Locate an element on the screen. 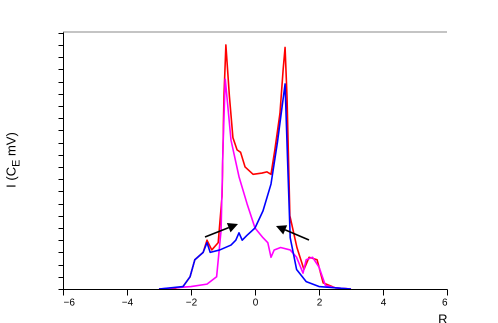 The width and height of the screenshot is (498, 323). x-tick-label: −6 is located at coordinates (70, 303).